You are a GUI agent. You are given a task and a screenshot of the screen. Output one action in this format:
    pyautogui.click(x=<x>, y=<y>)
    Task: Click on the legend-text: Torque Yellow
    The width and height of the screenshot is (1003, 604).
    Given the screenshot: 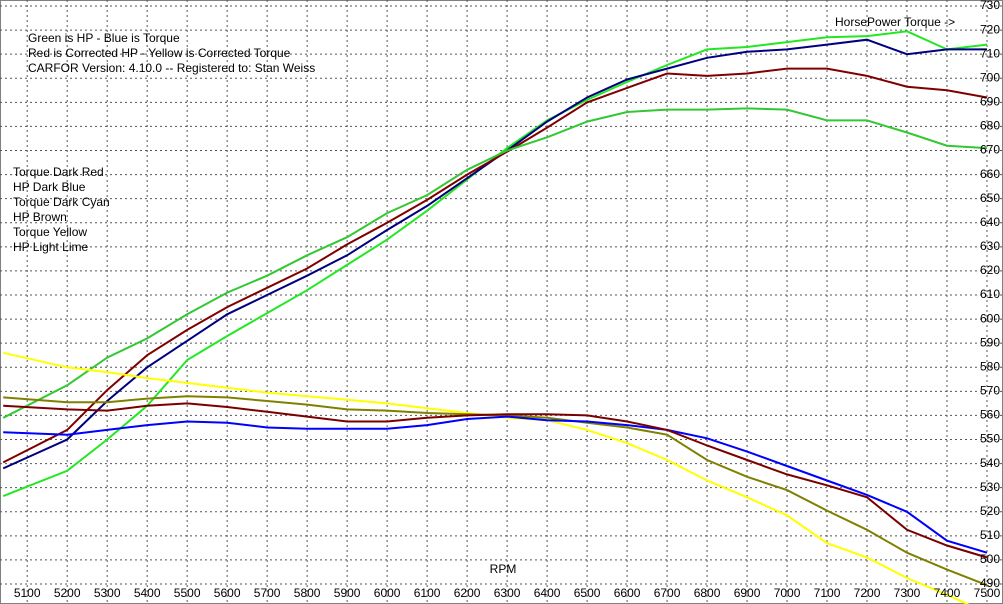 What is the action you would take?
    pyautogui.click(x=50, y=232)
    